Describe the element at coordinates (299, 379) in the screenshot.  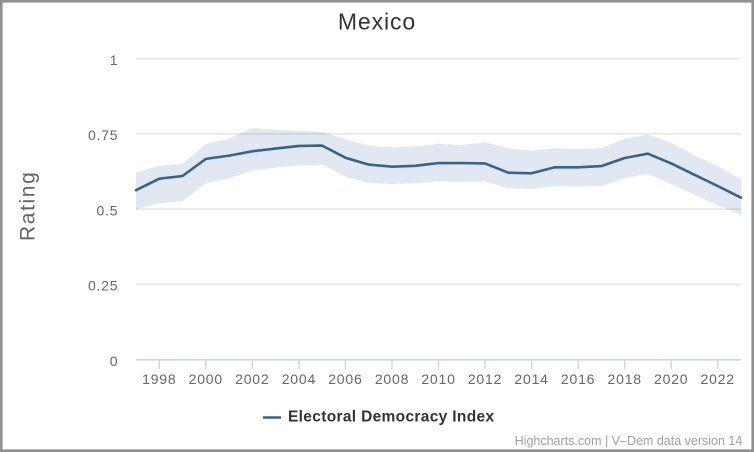
I see `svg-text: 2004` at that location.